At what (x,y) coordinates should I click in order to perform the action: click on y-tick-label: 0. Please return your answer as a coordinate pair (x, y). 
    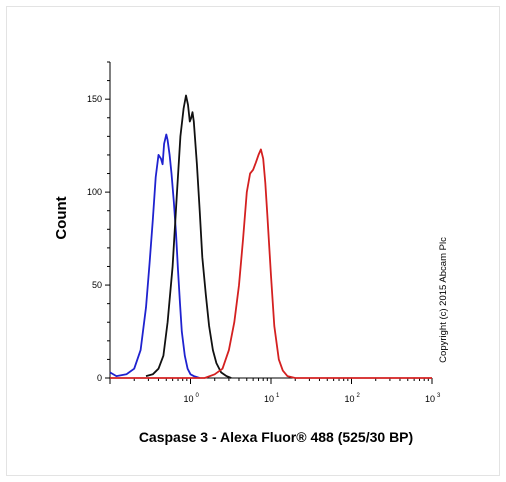
    Looking at the image, I should click on (99, 378).